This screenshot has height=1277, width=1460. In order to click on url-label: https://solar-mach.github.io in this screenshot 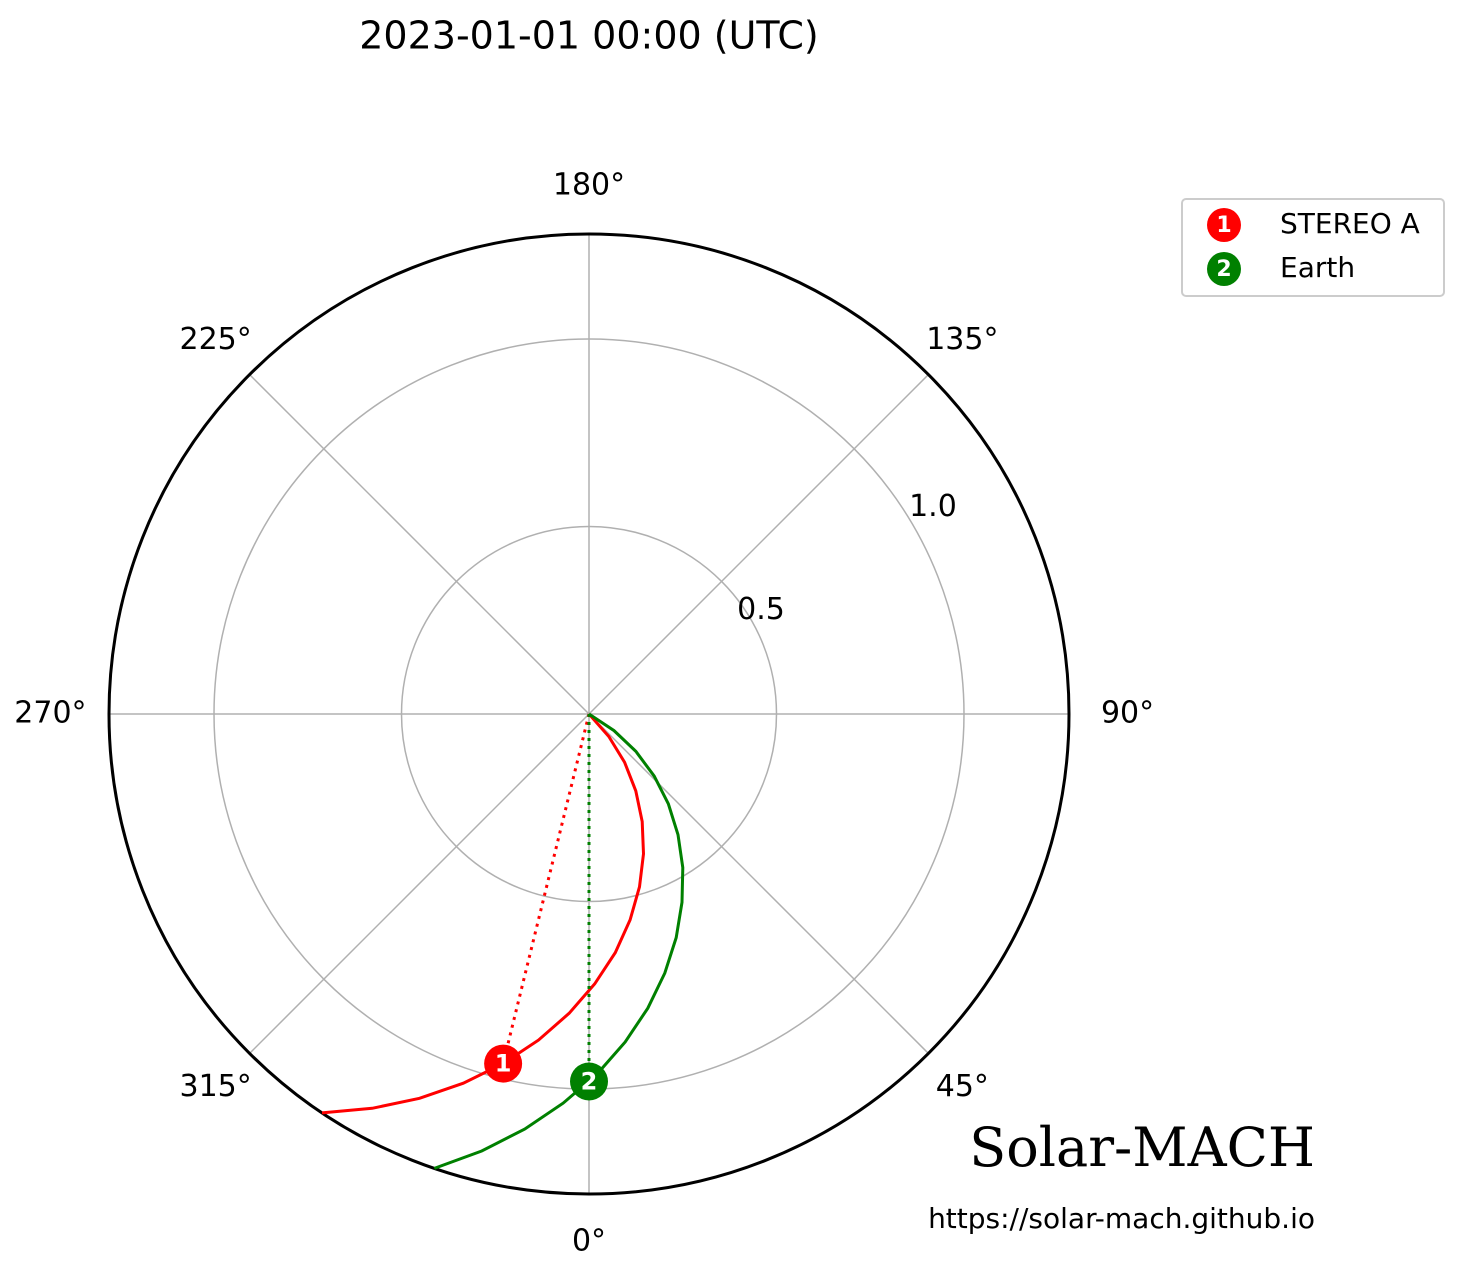, I will do `click(1121, 1218)`.